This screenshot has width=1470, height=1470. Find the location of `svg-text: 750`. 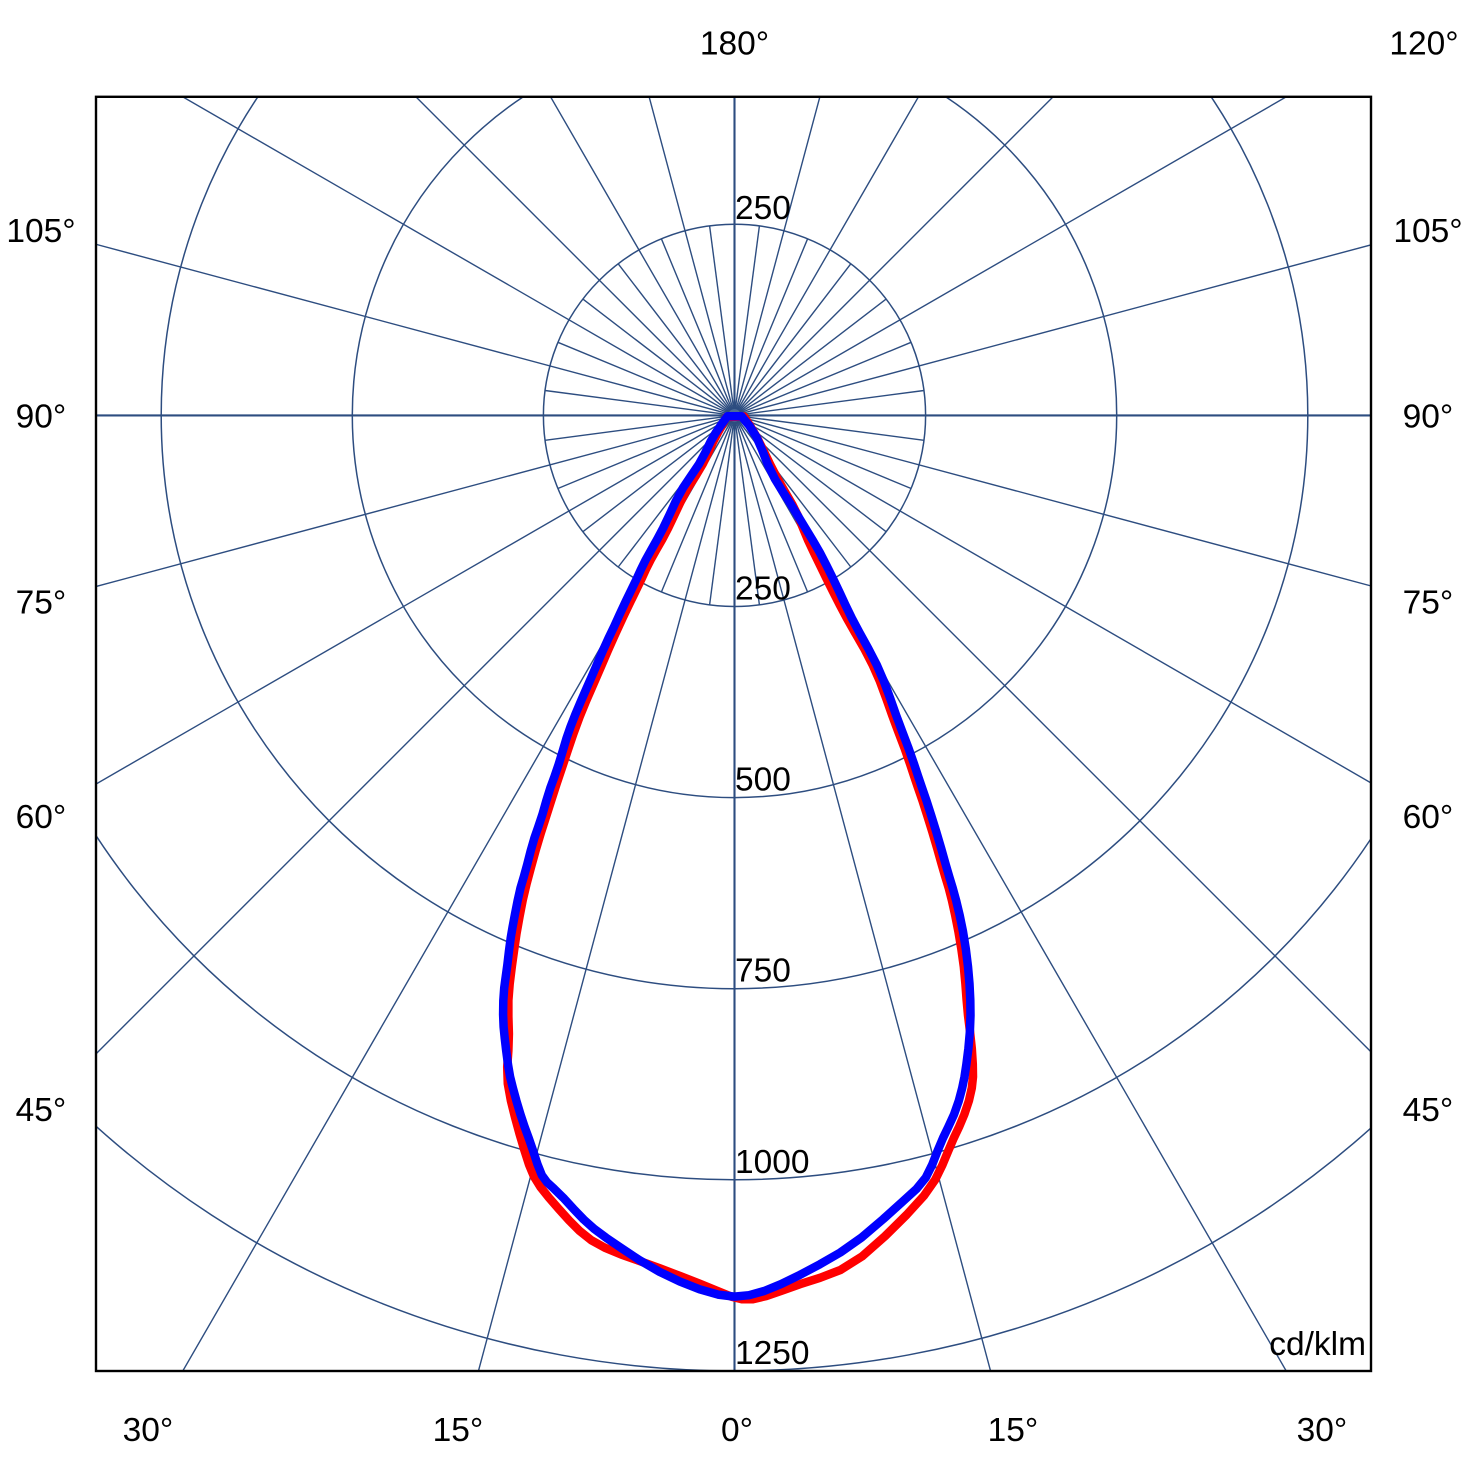

svg-text: 750 is located at coordinates (763, 971).